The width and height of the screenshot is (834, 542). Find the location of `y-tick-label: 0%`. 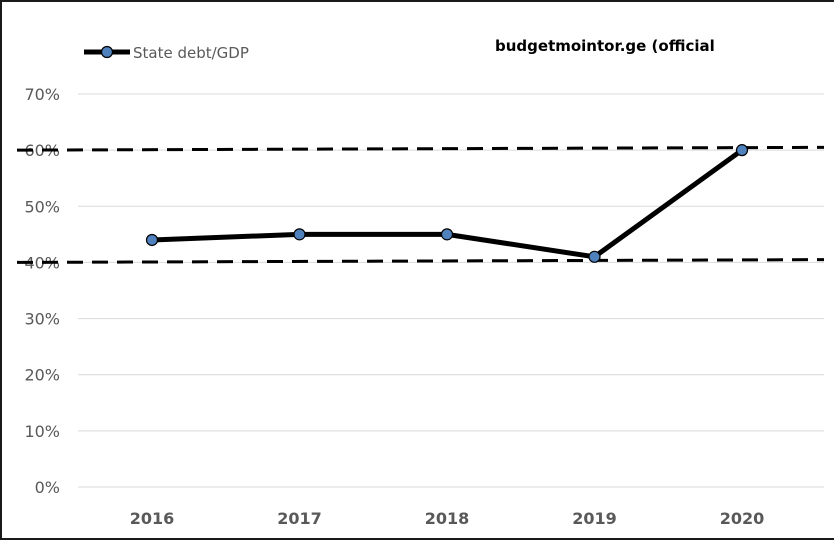

y-tick-label: 0% is located at coordinates (47, 487).